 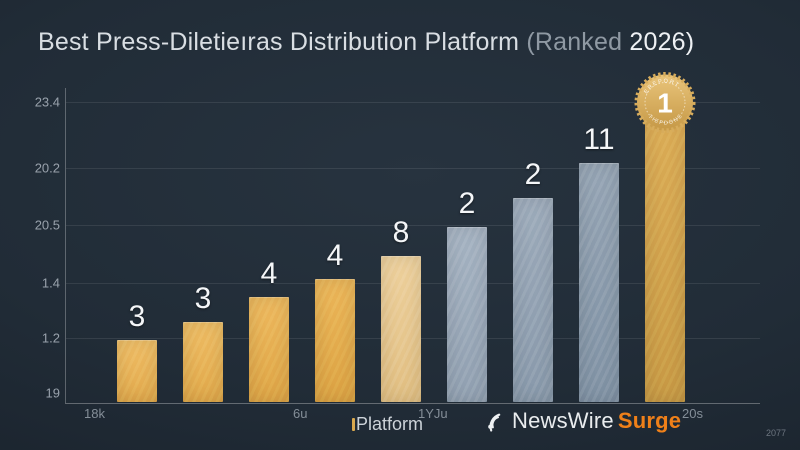 I want to click on brand-logo: NewsWire Surge, so click(x=582, y=421).